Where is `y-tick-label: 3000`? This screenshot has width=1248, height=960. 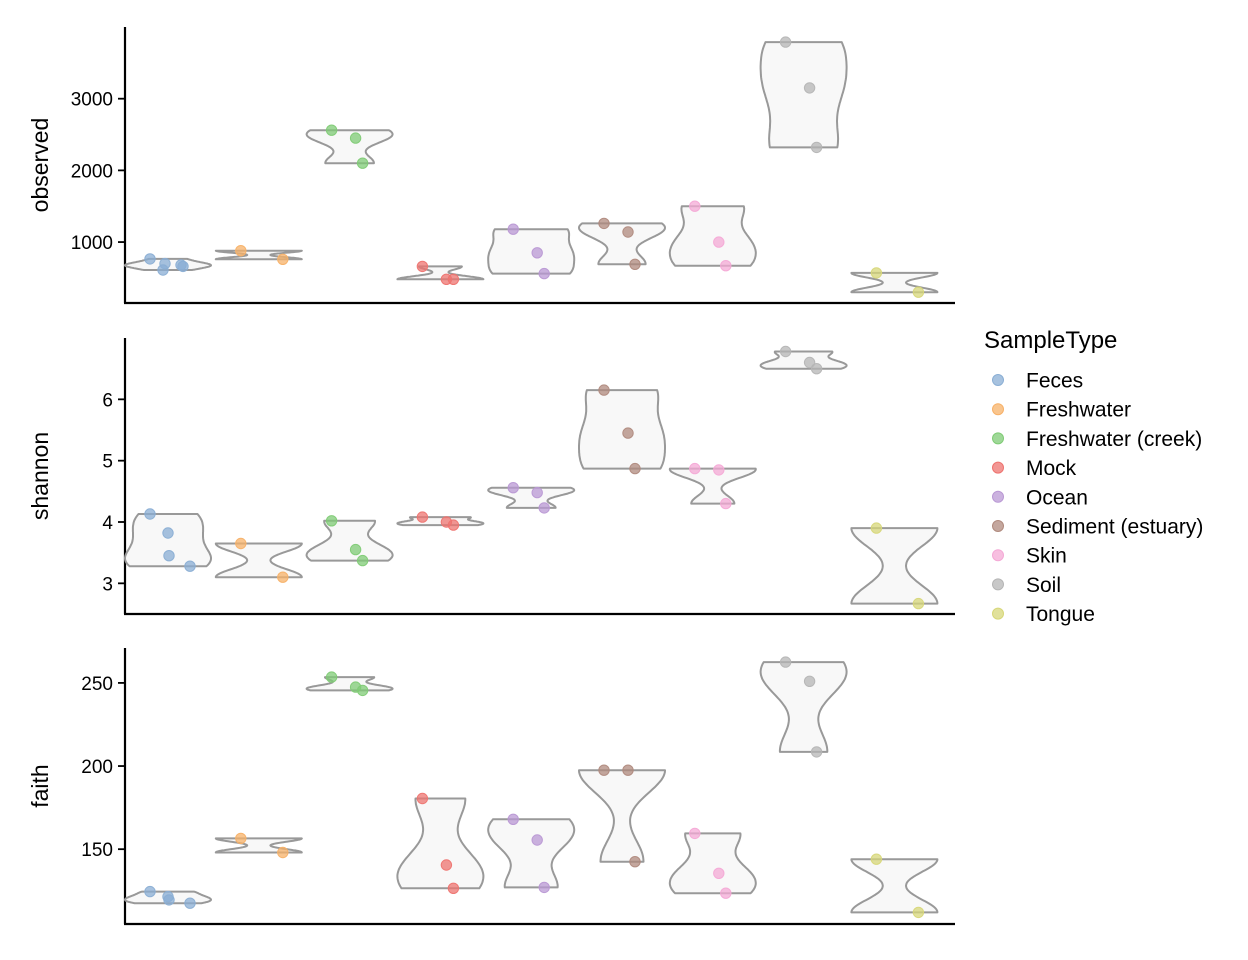
y-tick-label: 3000 is located at coordinates (92, 100).